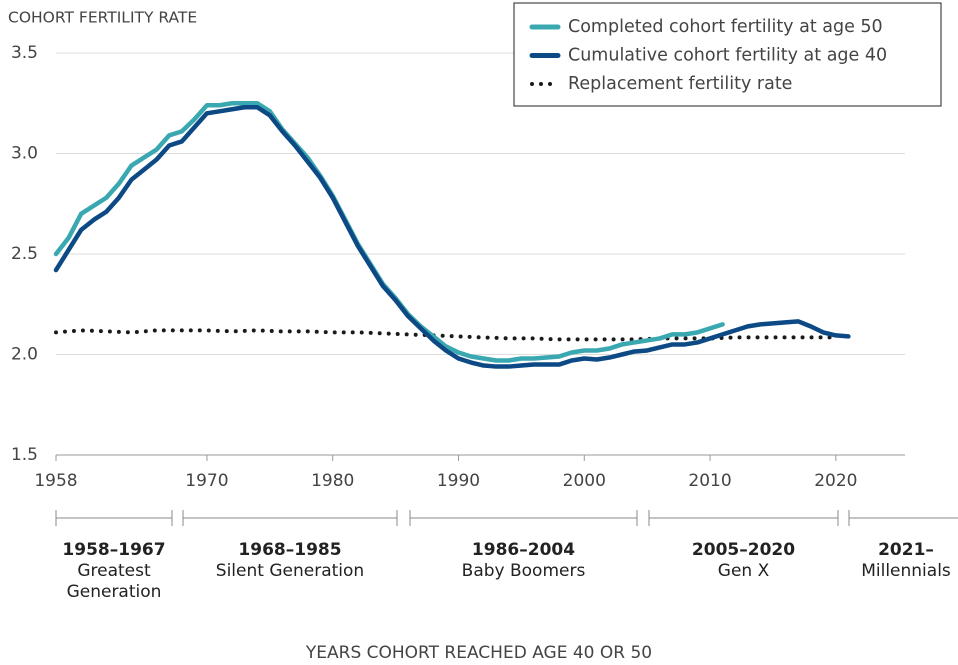 Image resolution: width=958 pixels, height=665 pixels. Describe the element at coordinates (709, 481) in the screenshot. I see `x-tick-label: 2010` at that location.